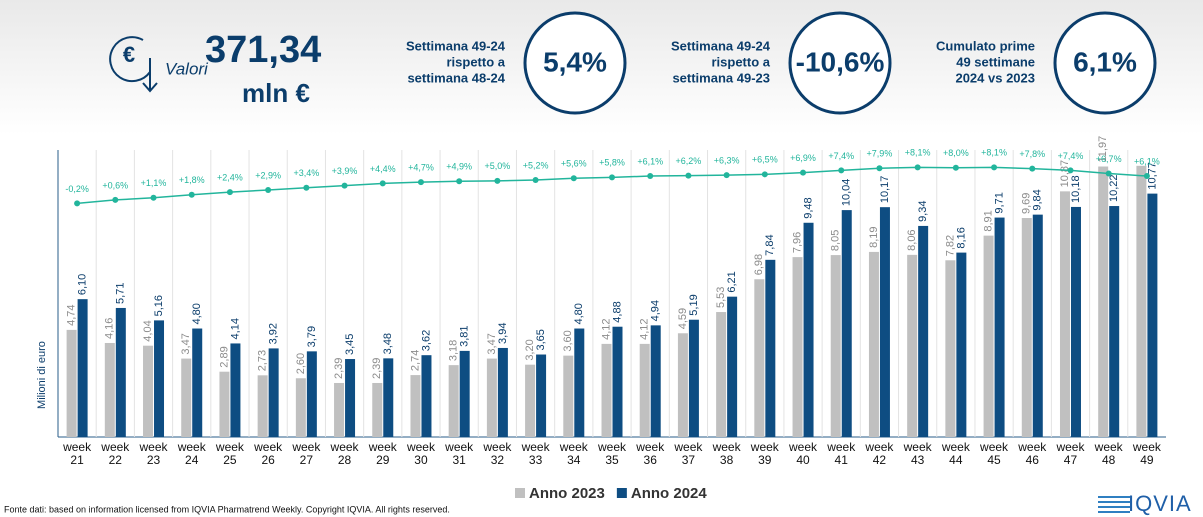  I want to click on x-tick-label: week 24, so click(191, 453).